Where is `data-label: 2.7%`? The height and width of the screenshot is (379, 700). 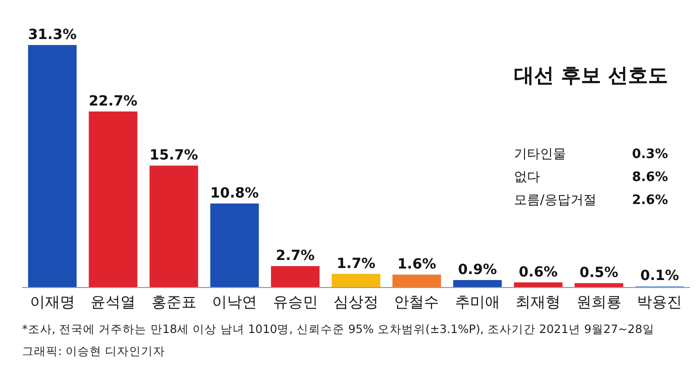 data-label: 2.7% is located at coordinates (295, 256).